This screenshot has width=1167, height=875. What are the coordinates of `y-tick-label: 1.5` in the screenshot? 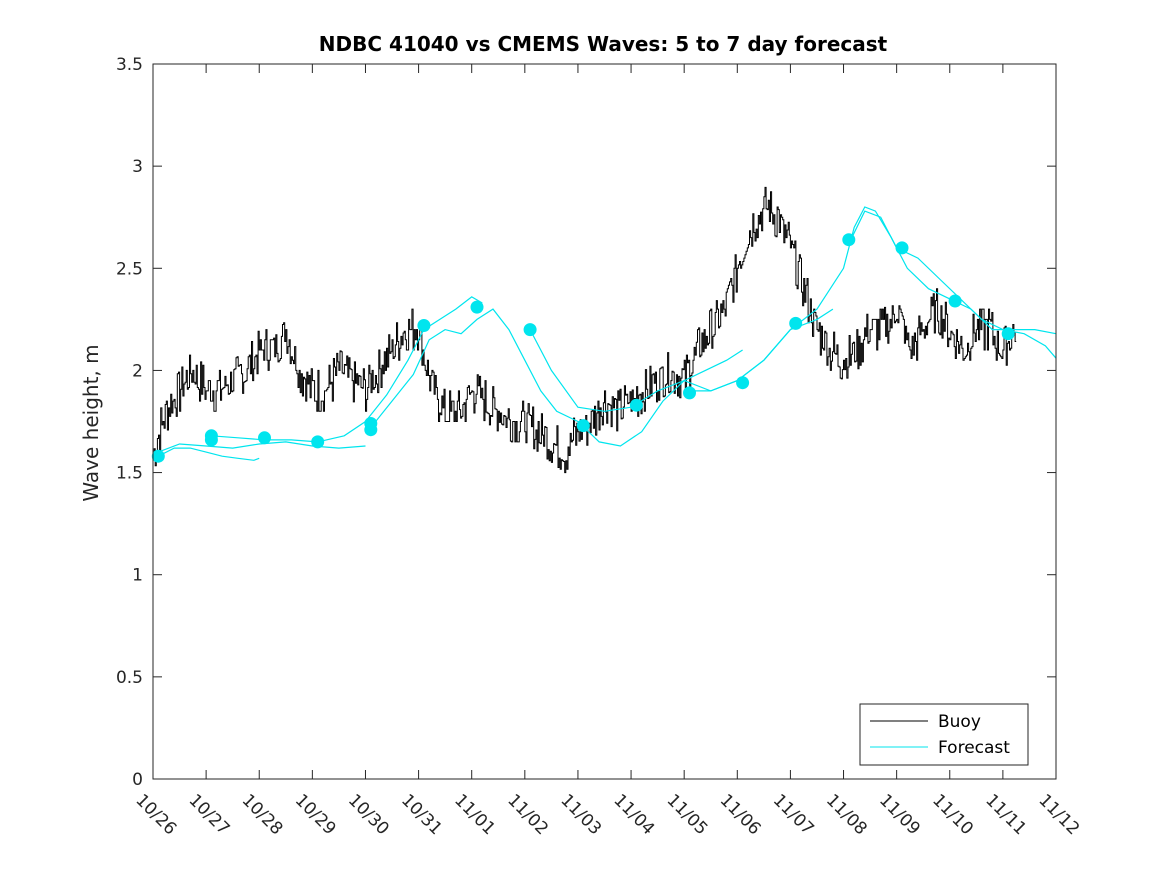 It's located at (129, 474).